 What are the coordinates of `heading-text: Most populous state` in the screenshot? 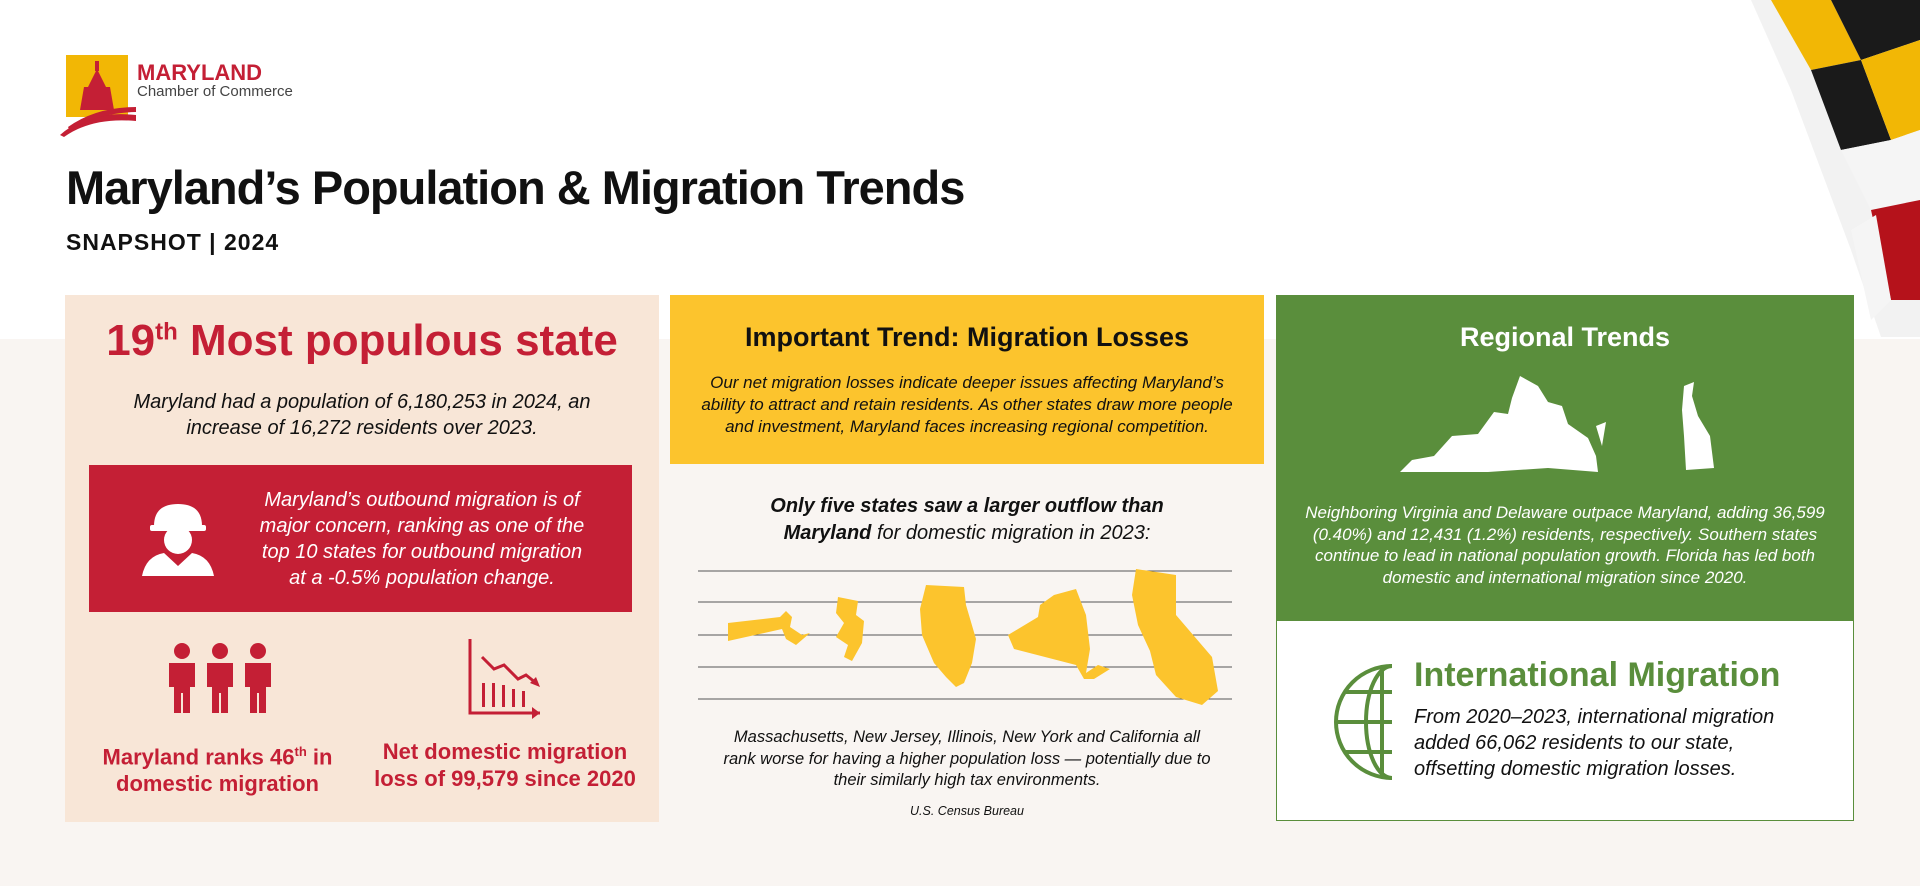 It's located at (404, 340).